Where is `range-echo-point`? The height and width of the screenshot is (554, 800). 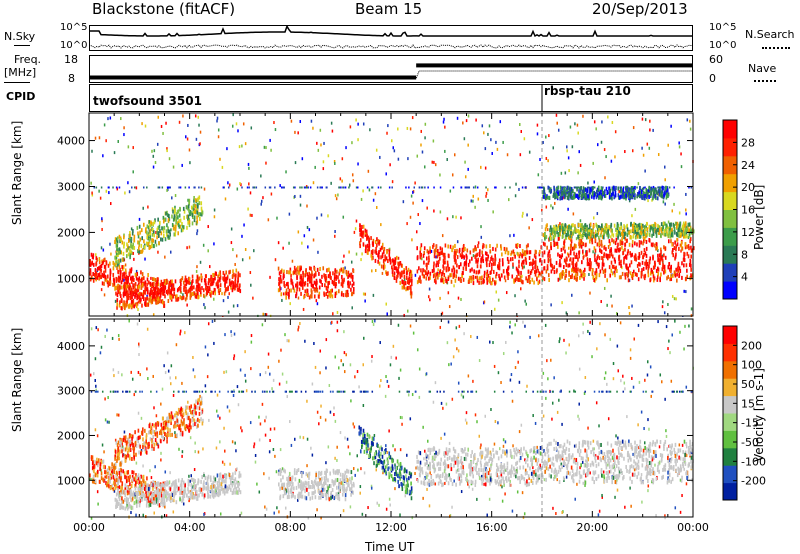 range-echo-point is located at coordinates (691, 187).